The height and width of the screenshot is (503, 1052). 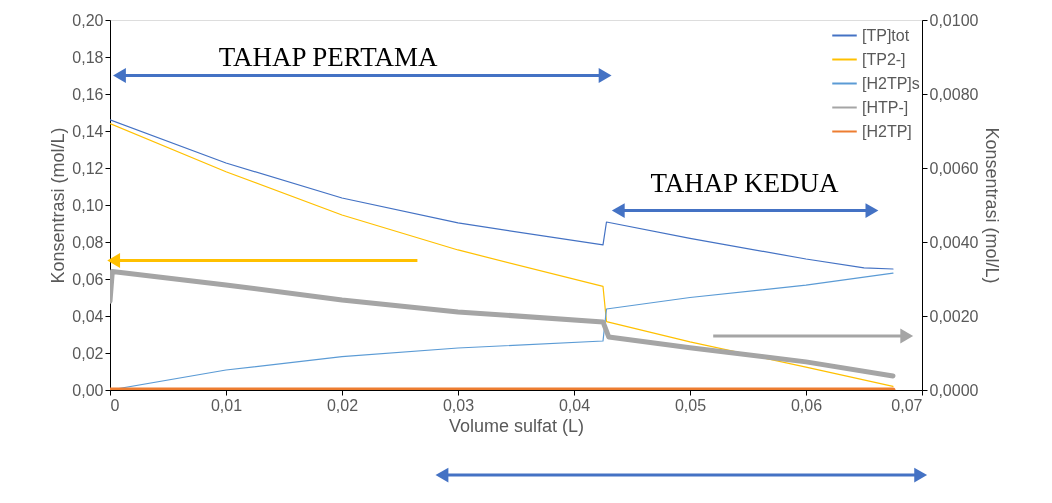 I want to click on x-tick-label: 0,07, so click(x=907, y=405).